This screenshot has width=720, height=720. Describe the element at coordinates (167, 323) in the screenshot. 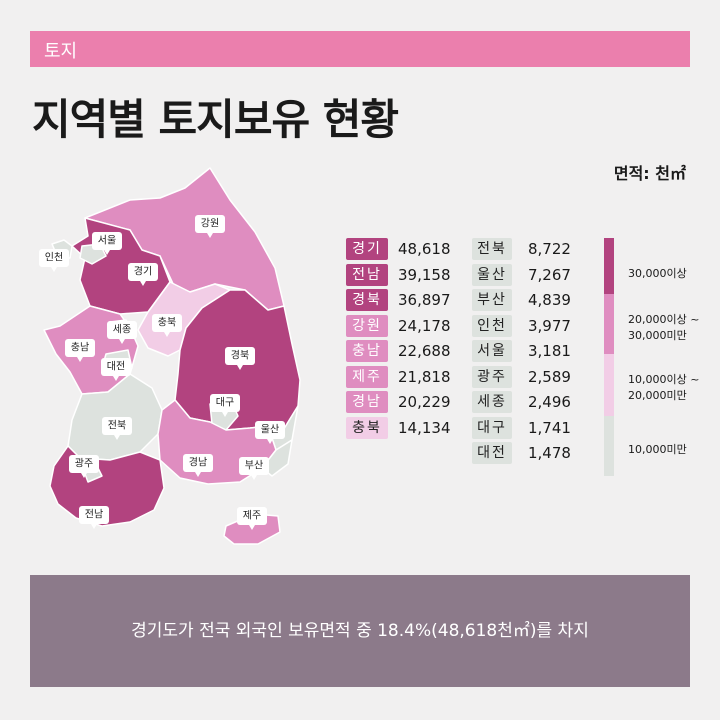

I see `map-label-text: 충북` at that location.